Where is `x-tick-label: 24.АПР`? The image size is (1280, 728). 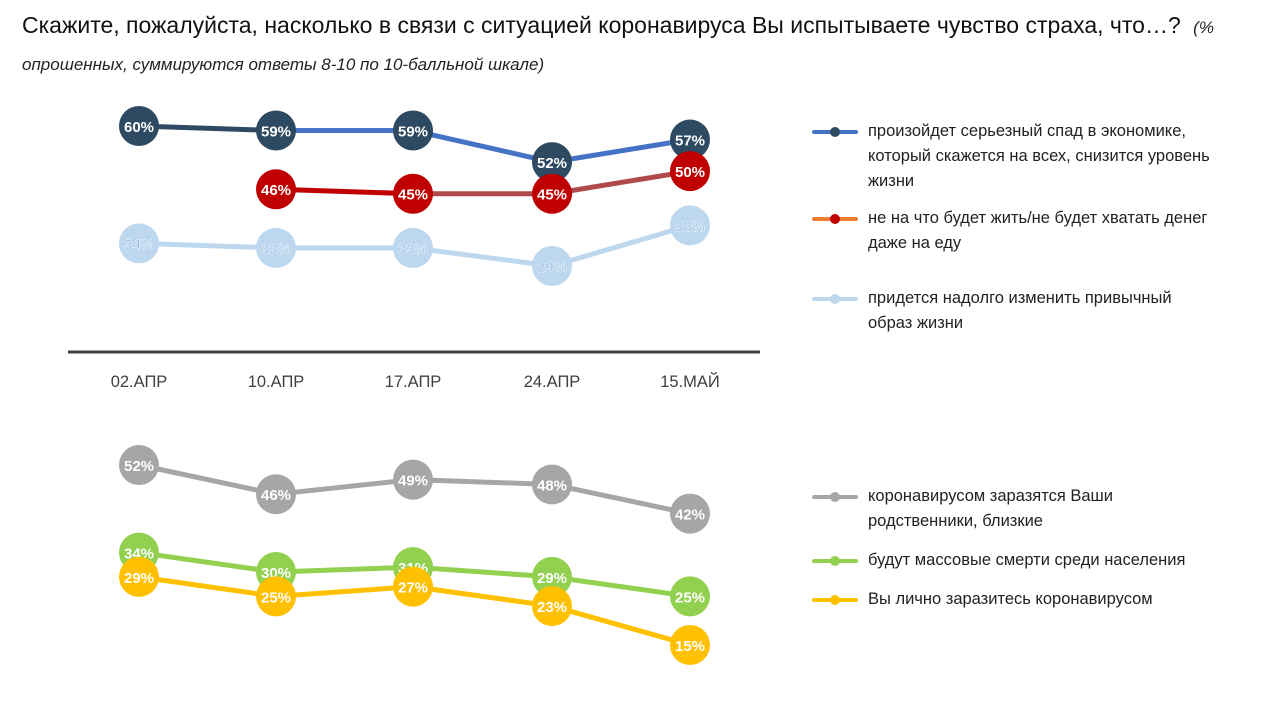
x-tick-label: 24.АПР is located at coordinates (552, 382).